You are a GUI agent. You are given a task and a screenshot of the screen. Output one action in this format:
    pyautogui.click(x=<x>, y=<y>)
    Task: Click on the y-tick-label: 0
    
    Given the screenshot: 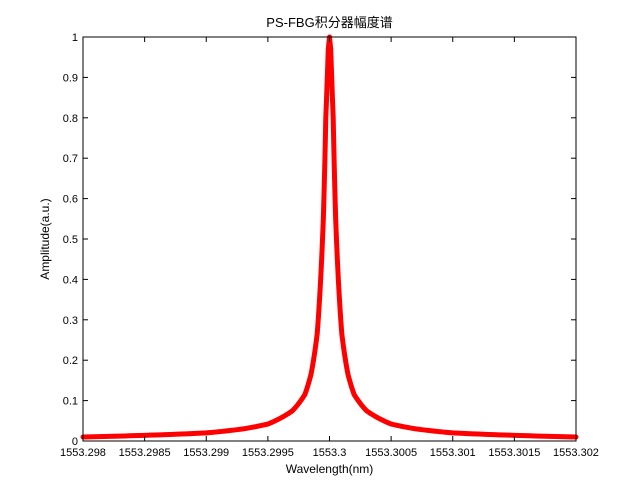 What is the action you would take?
    pyautogui.click(x=75, y=442)
    